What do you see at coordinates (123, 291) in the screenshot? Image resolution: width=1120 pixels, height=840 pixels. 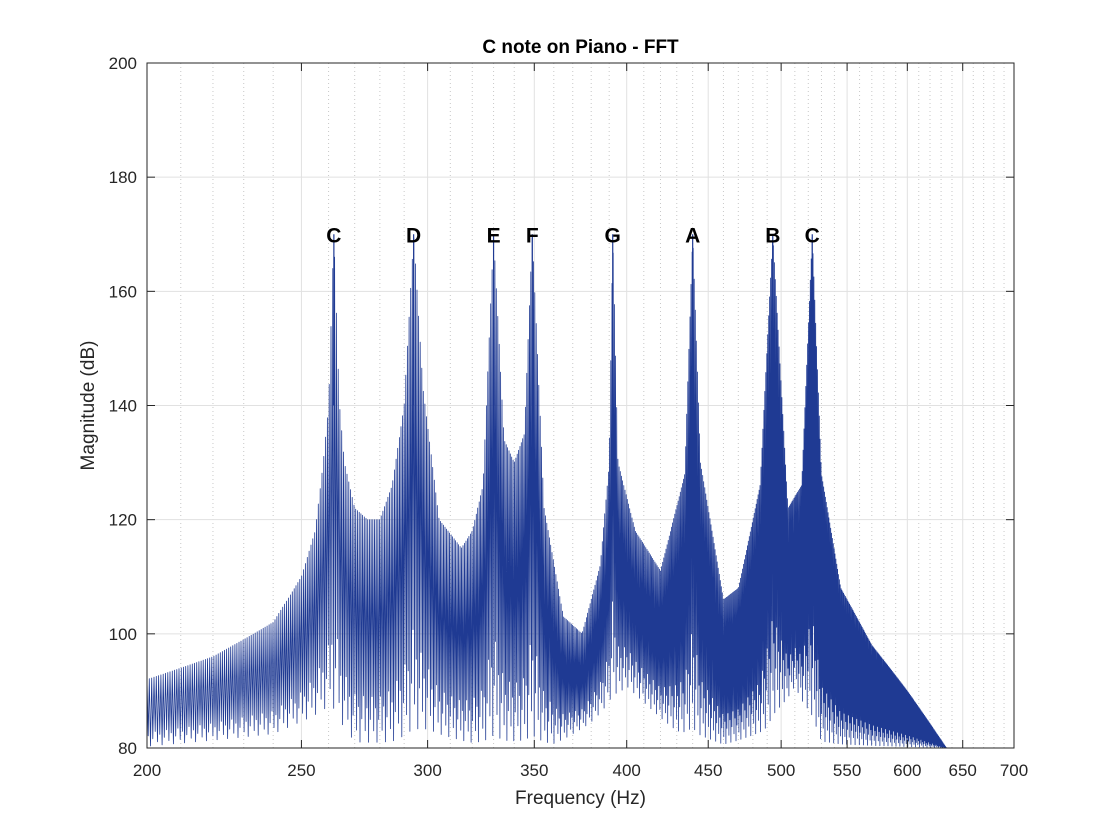 I see `y-tick-label: 160` at bounding box center [123, 291].